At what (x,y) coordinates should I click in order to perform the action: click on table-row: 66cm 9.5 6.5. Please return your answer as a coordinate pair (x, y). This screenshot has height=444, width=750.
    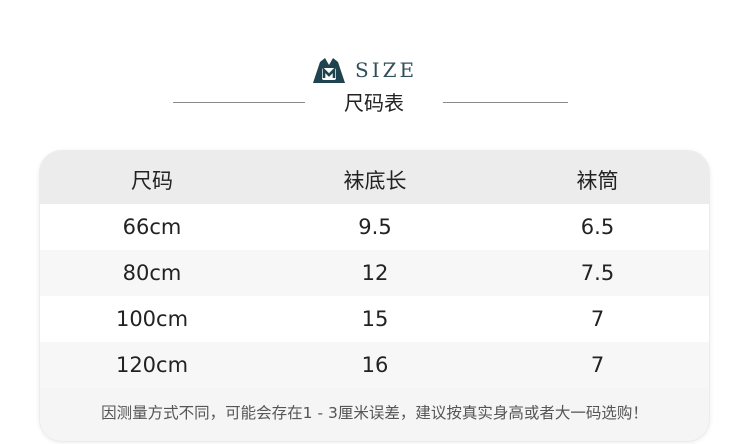
    Looking at the image, I should click on (374, 227).